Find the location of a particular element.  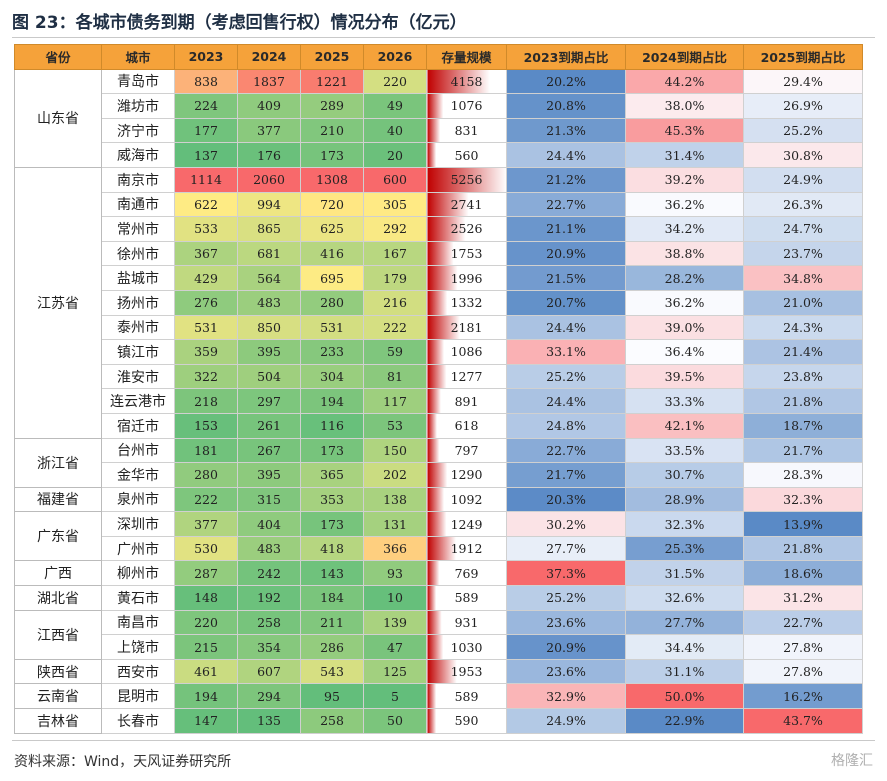

city-cell: 昆明市 is located at coordinates (138, 696).